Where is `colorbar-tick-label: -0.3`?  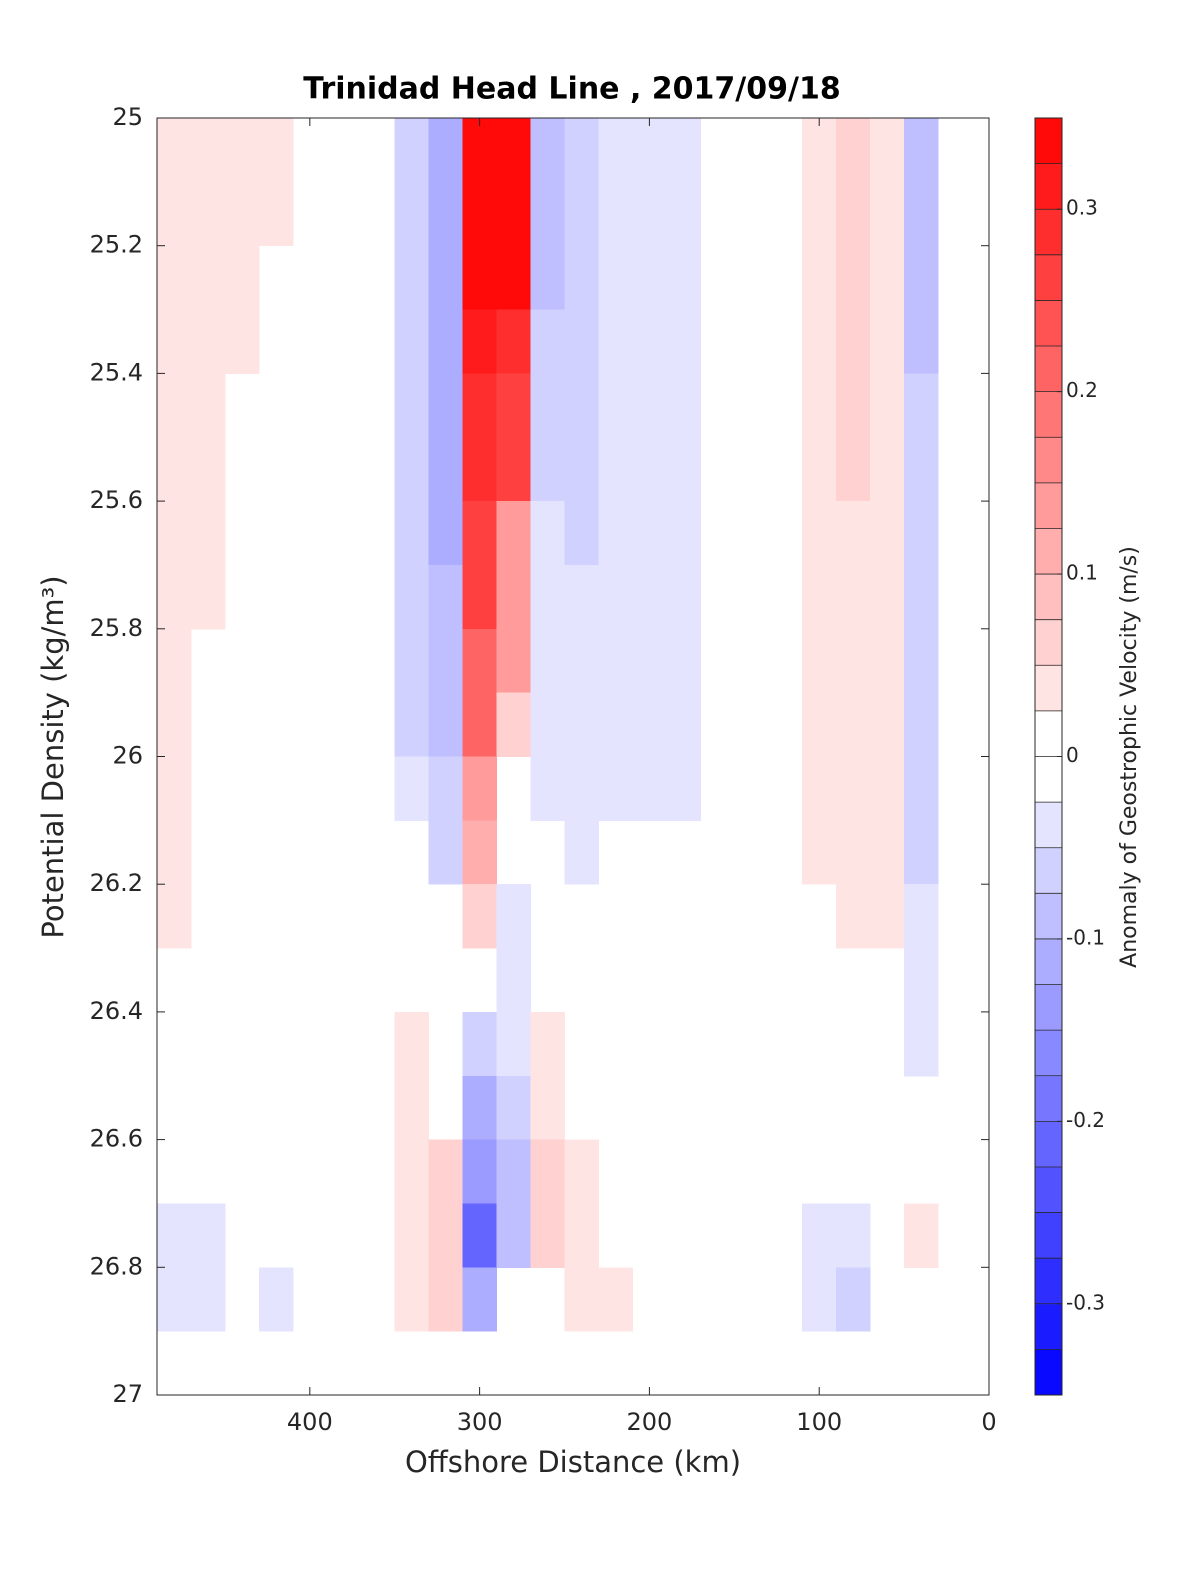
colorbar-tick-label: -0.3 is located at coordinates (1085, 1302).